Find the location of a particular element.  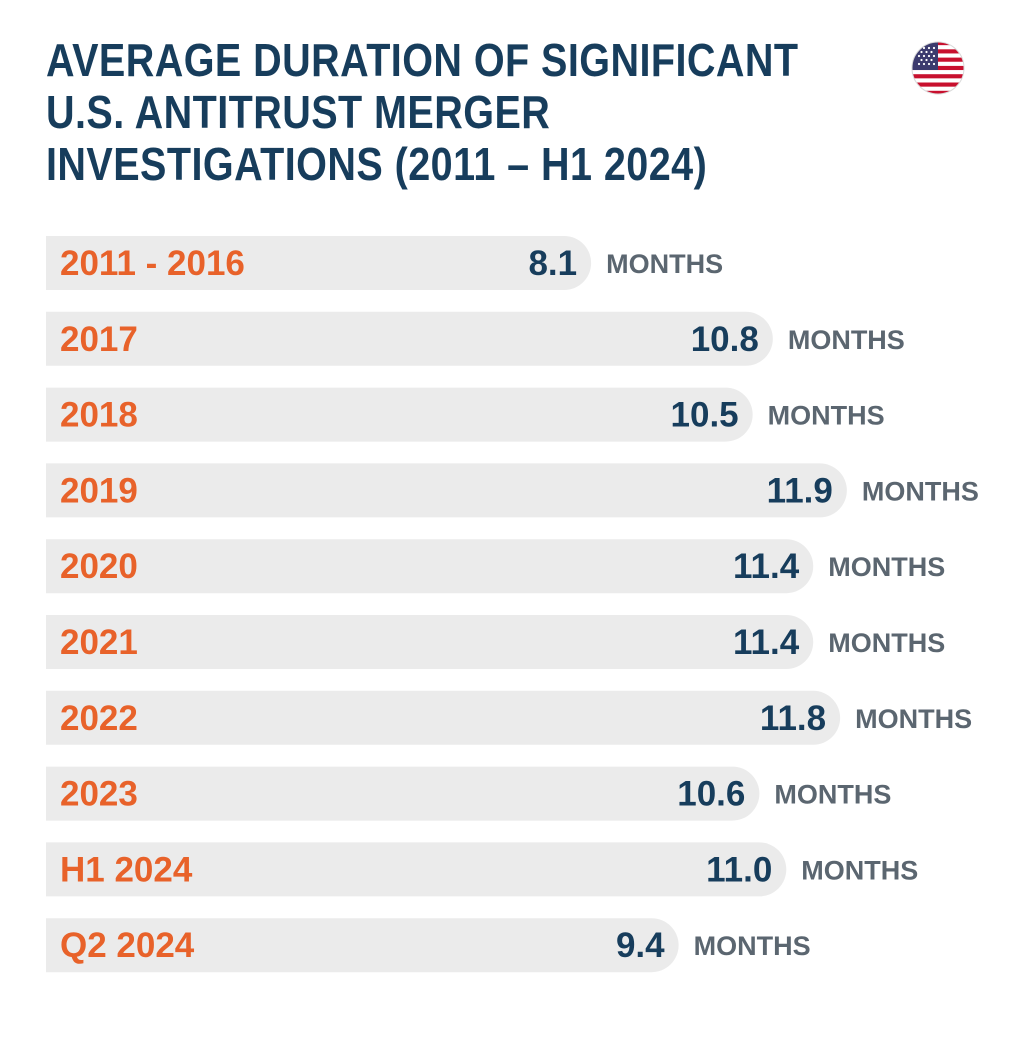

bar-row: 2021 11.4 MONTHS is located at coordinates (495, 642).